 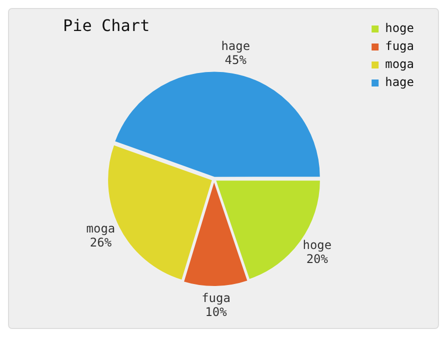 I want to click on data-label: 26%, so click(x=101, y=242).